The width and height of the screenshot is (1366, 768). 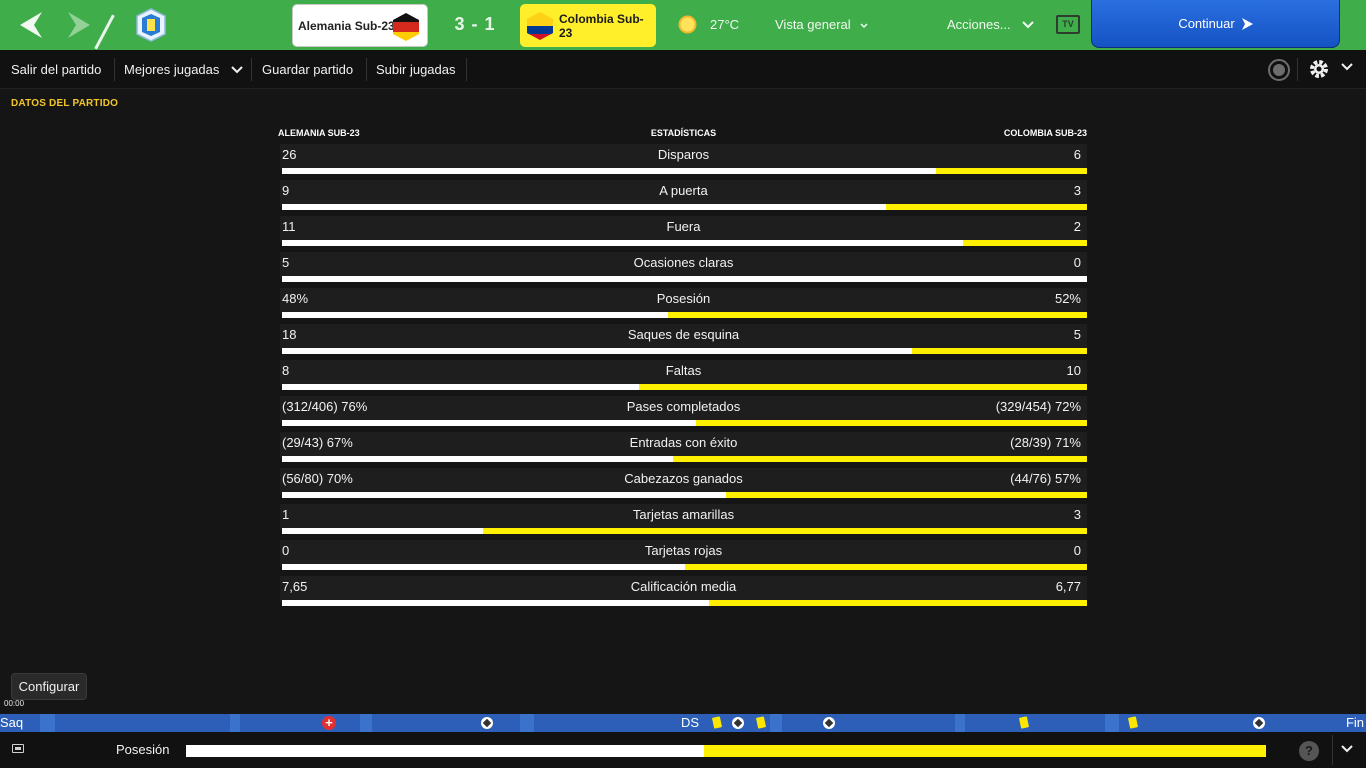 I want to click on timeline-kickoff-label: Saq, so click(x=12, y=722).